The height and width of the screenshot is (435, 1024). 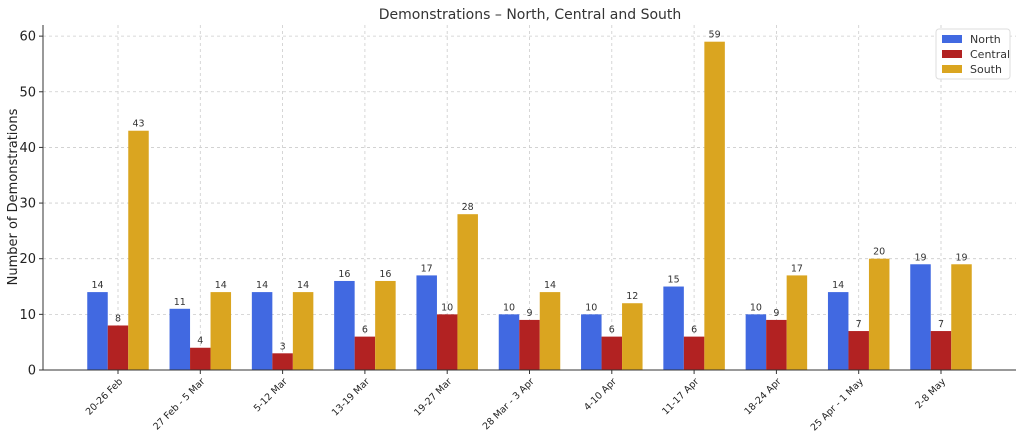 I want to click on data-label: 3, so click(x=283, y=346).